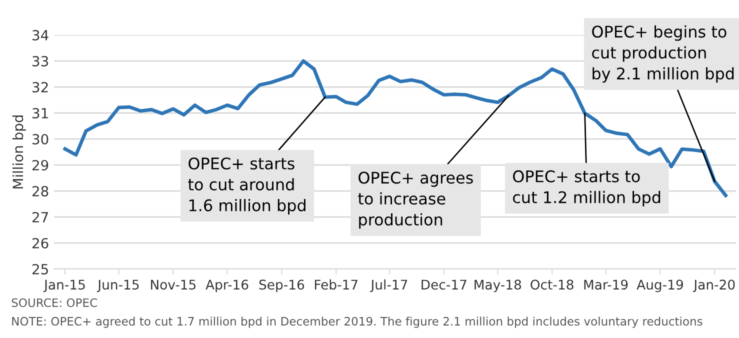 This screenshot has width=739, height=338. Describe the element at coordinates (40, 165) in the screenshot. I see `y-tick-label: 29` at that location.